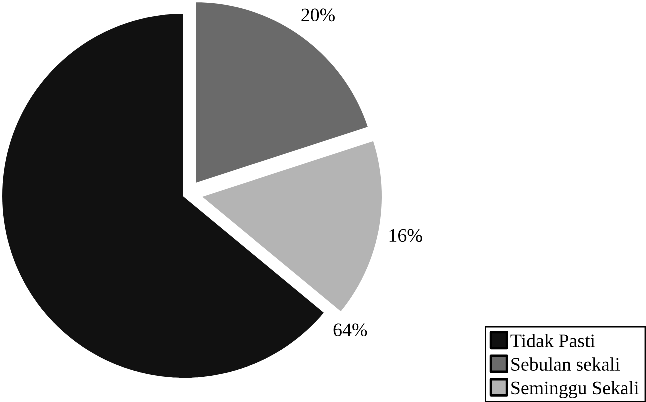 The image size is (646, 402). I want to click on legend-label: Seminggu Sekali, so click(576, 389).